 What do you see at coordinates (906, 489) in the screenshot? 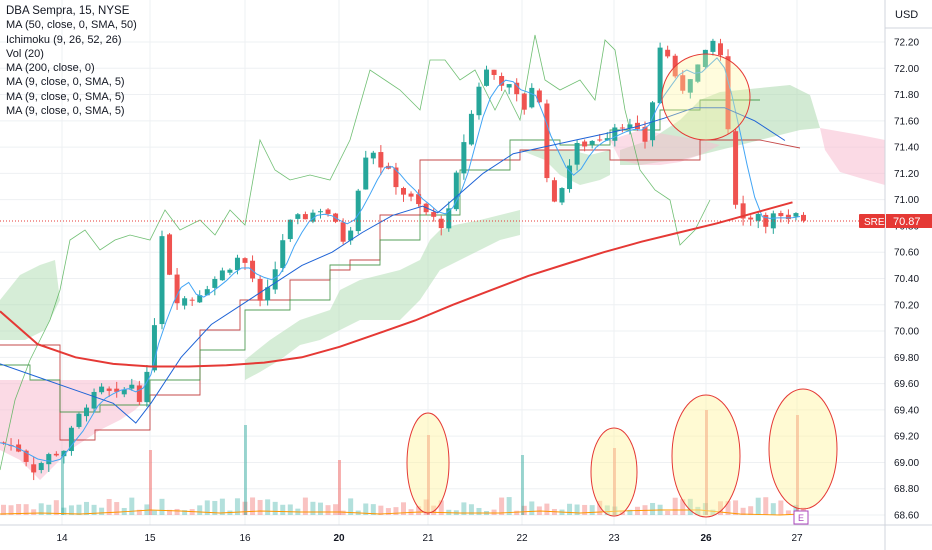
I see `price-tick-label: 68.80` at bounding box center [906, 489].